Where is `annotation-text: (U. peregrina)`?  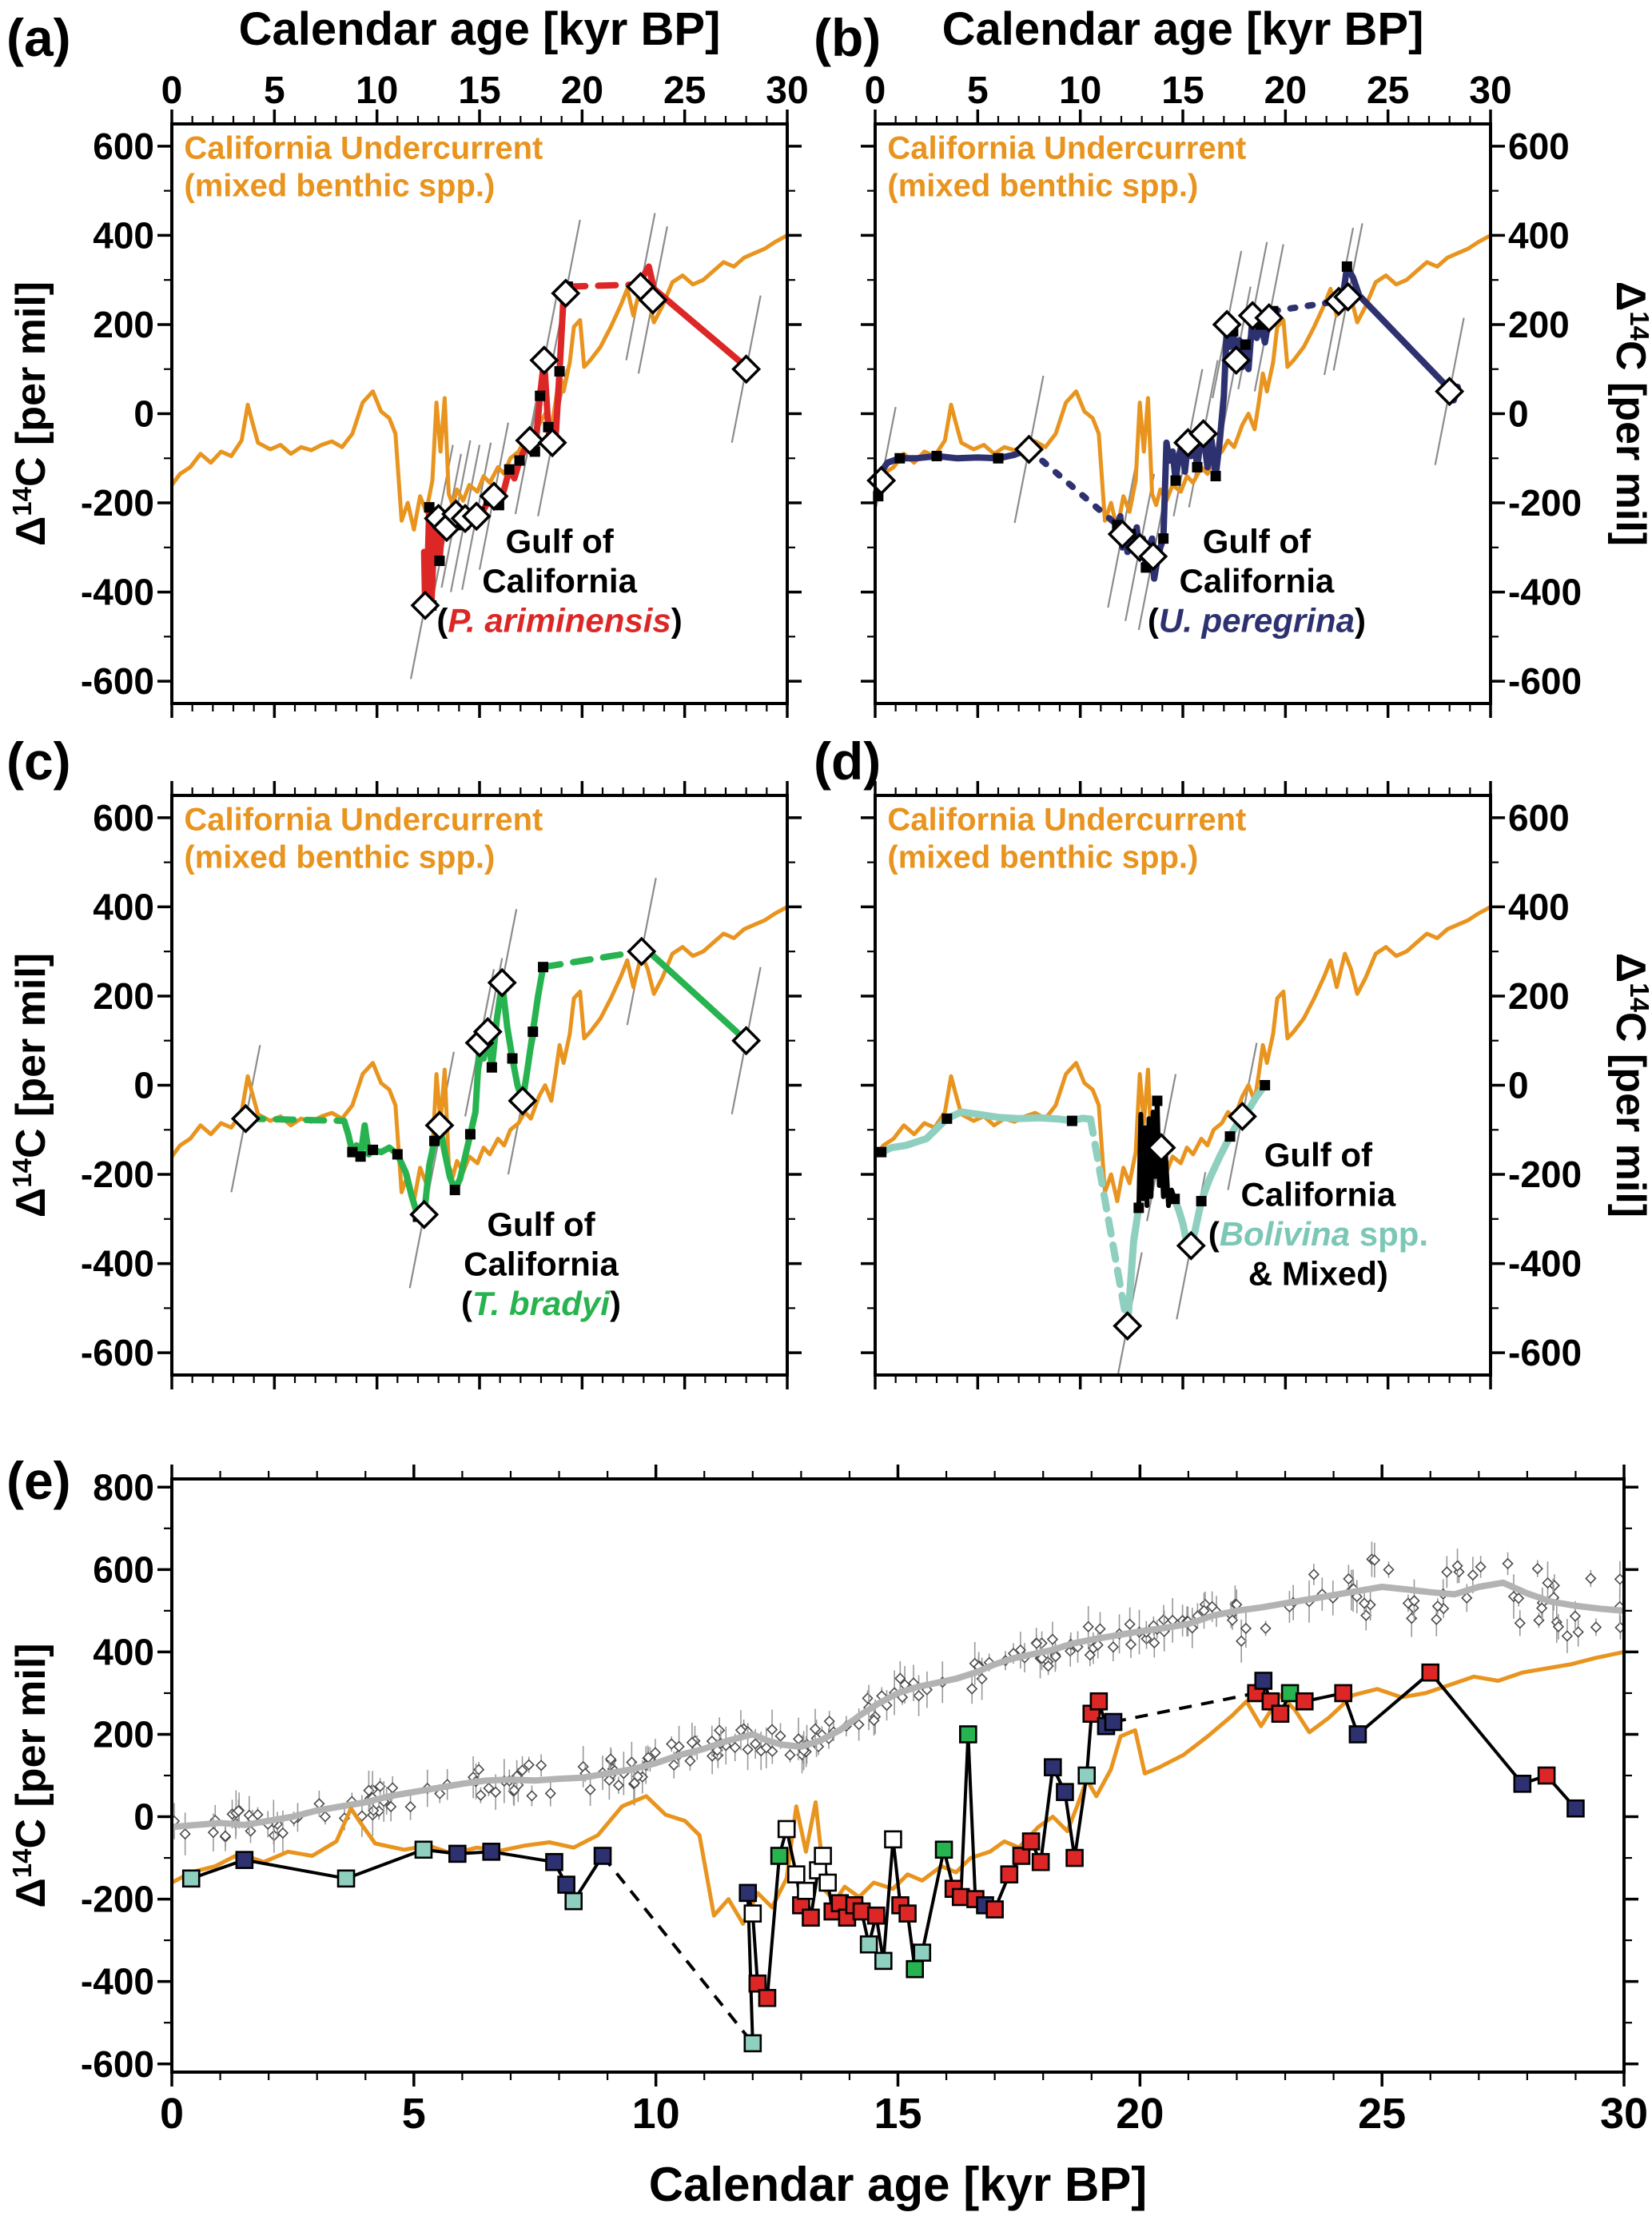
annotation-text: (U. peregrina) is located at coordinates (1257, 621).